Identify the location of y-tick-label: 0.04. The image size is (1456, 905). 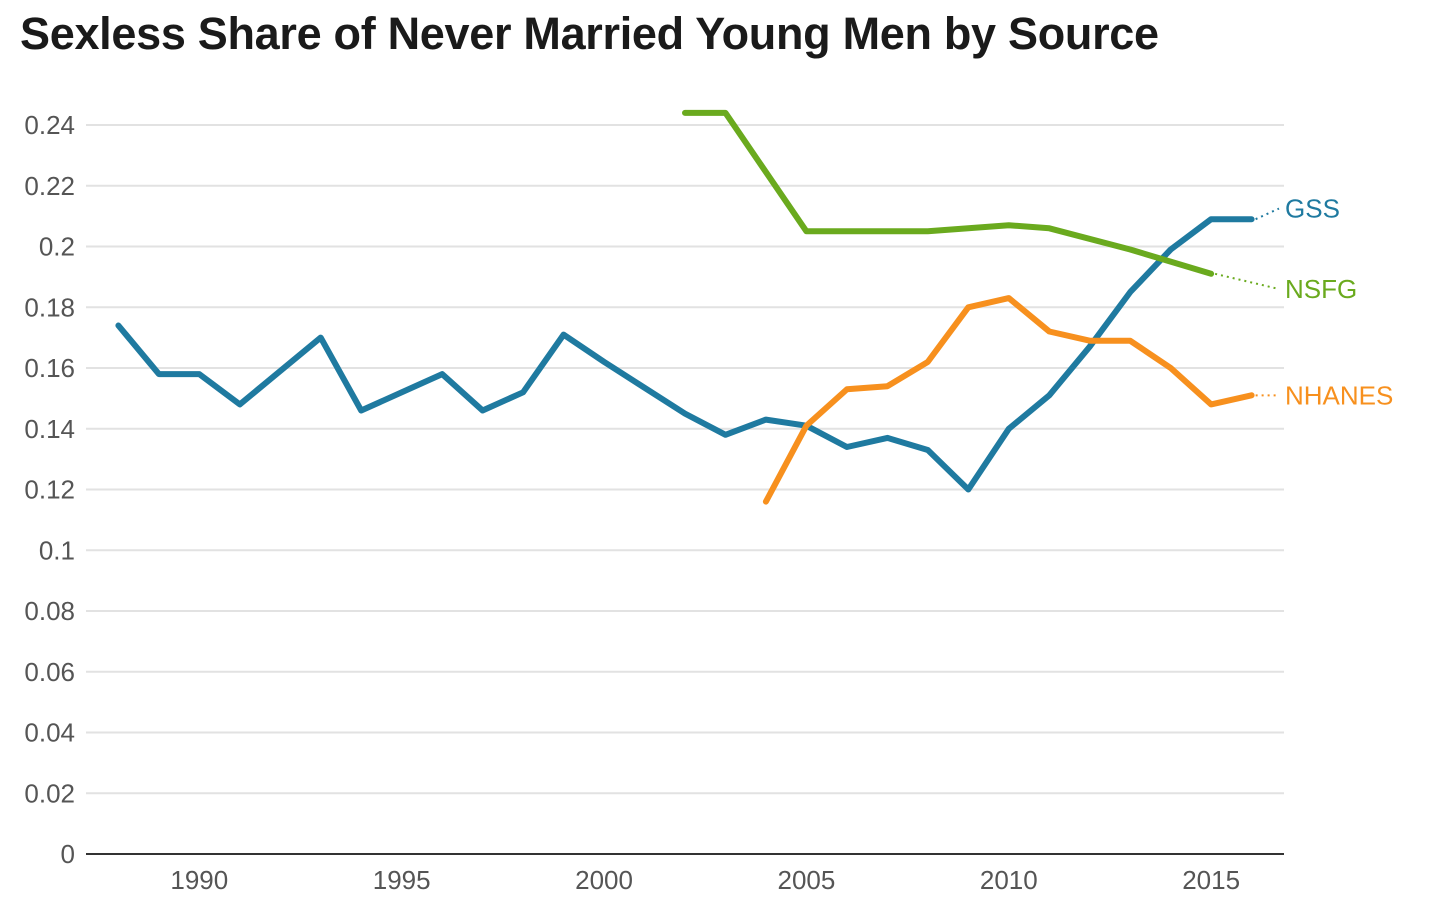
(49, 733).